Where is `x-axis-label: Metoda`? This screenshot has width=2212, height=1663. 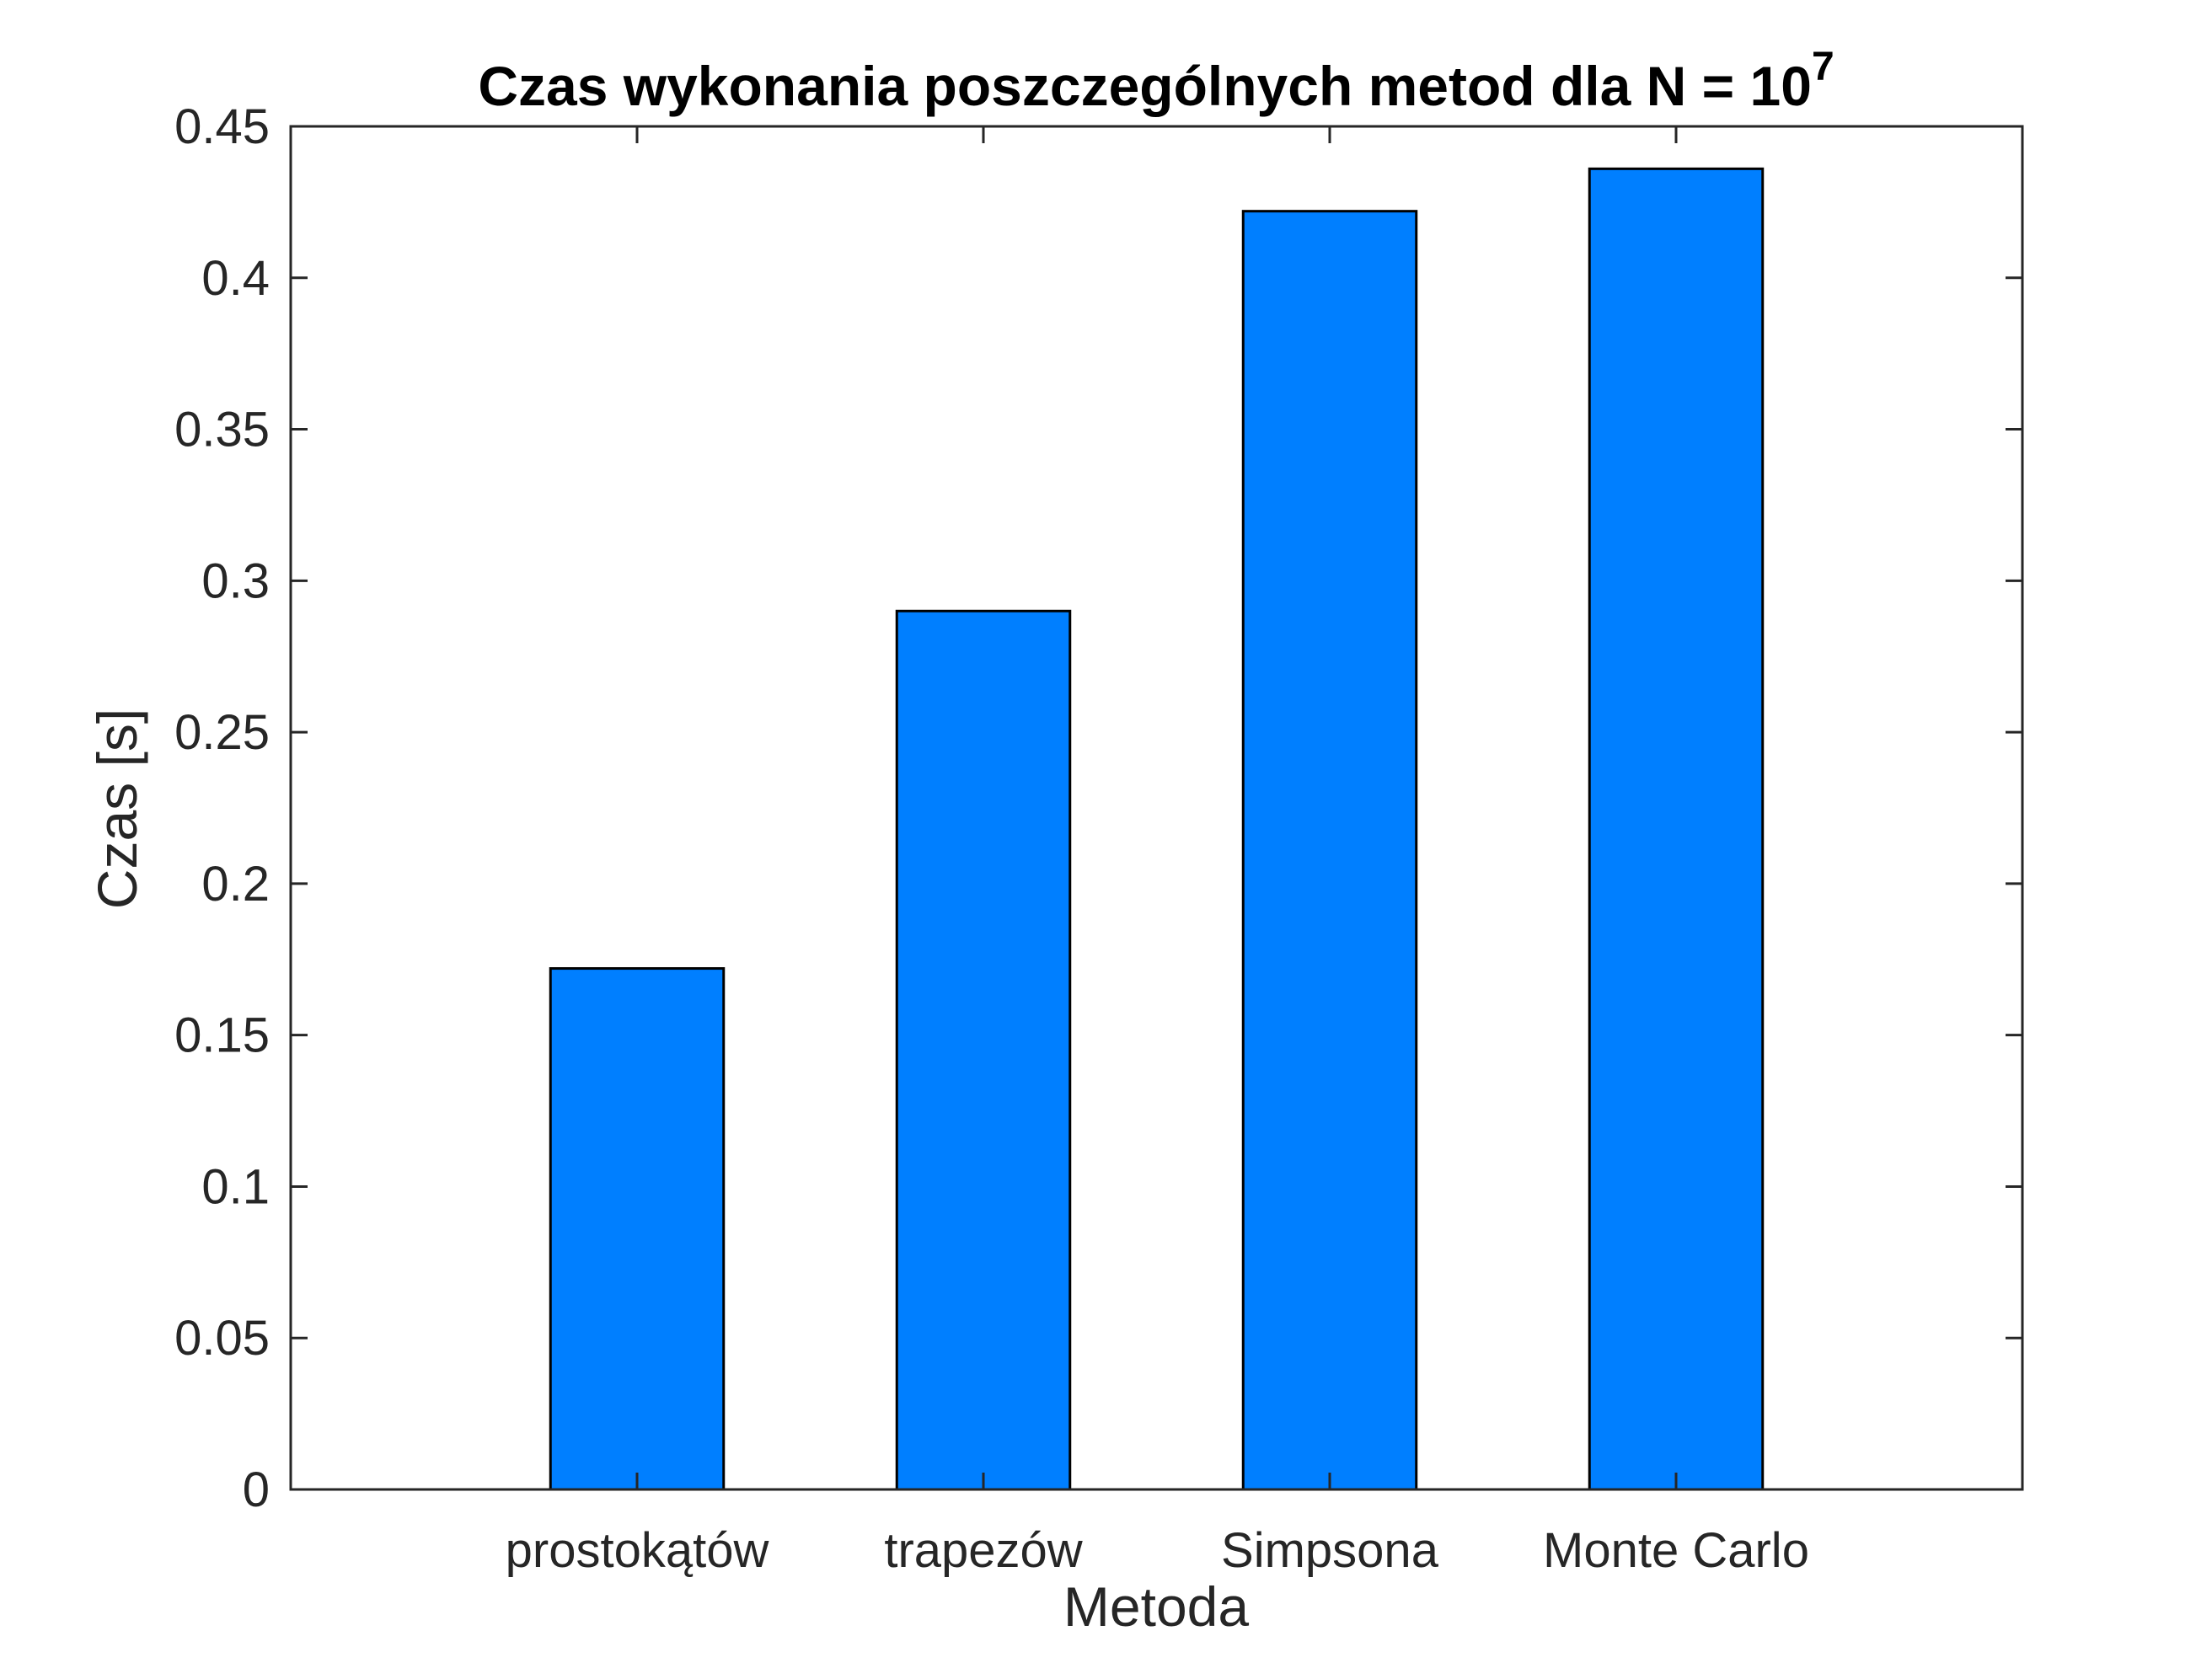 x-axis-label: Metoda is located at coordinates (1156, 1606).